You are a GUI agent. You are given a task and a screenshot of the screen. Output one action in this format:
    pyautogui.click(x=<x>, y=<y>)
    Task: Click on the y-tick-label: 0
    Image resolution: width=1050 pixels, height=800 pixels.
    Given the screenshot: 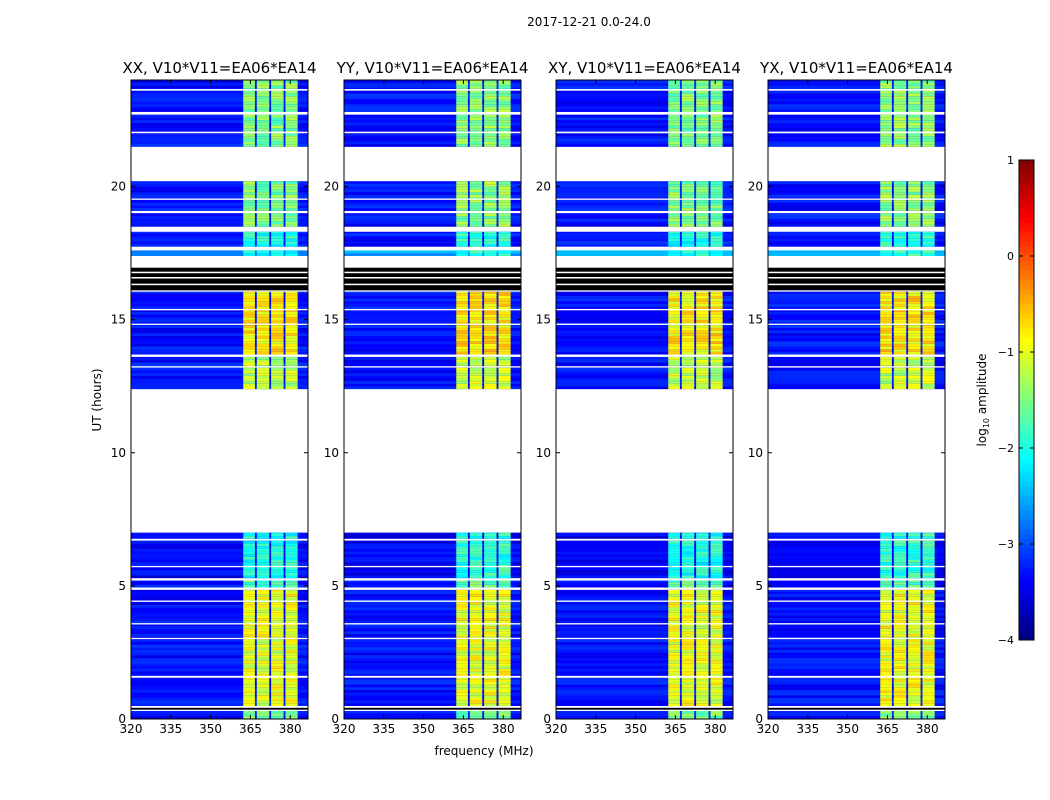 What is the action you would take?
    pyautogui.click(x=547, y=719)
    